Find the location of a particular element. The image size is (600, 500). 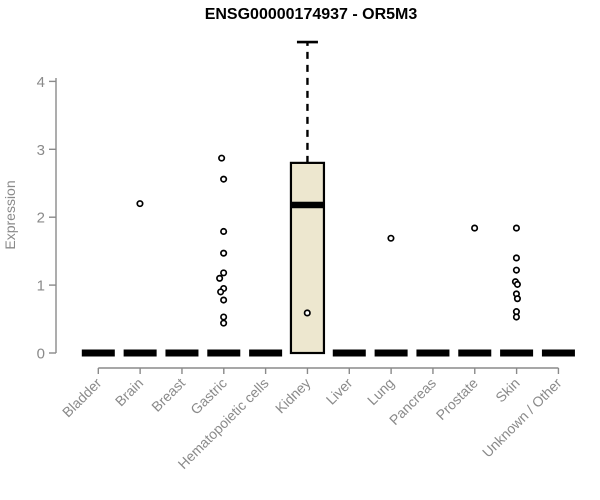

outlier-point-breast is located at coordinates (140, 204).